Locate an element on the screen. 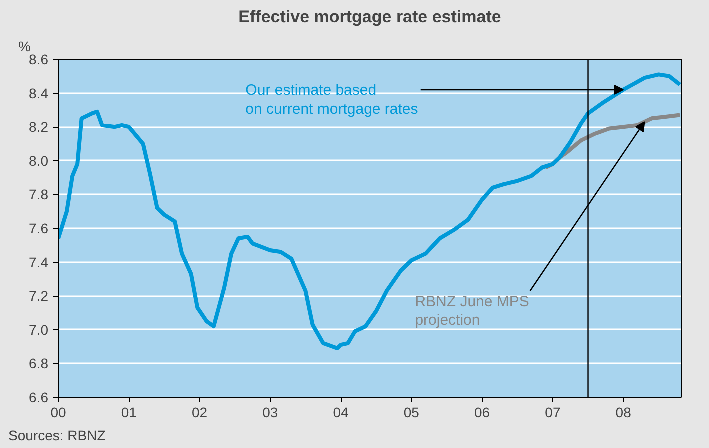 This screenshot has width=709, height=448. chart-title: Effective mortgage rate estimate is located at coordinates (370, 17).